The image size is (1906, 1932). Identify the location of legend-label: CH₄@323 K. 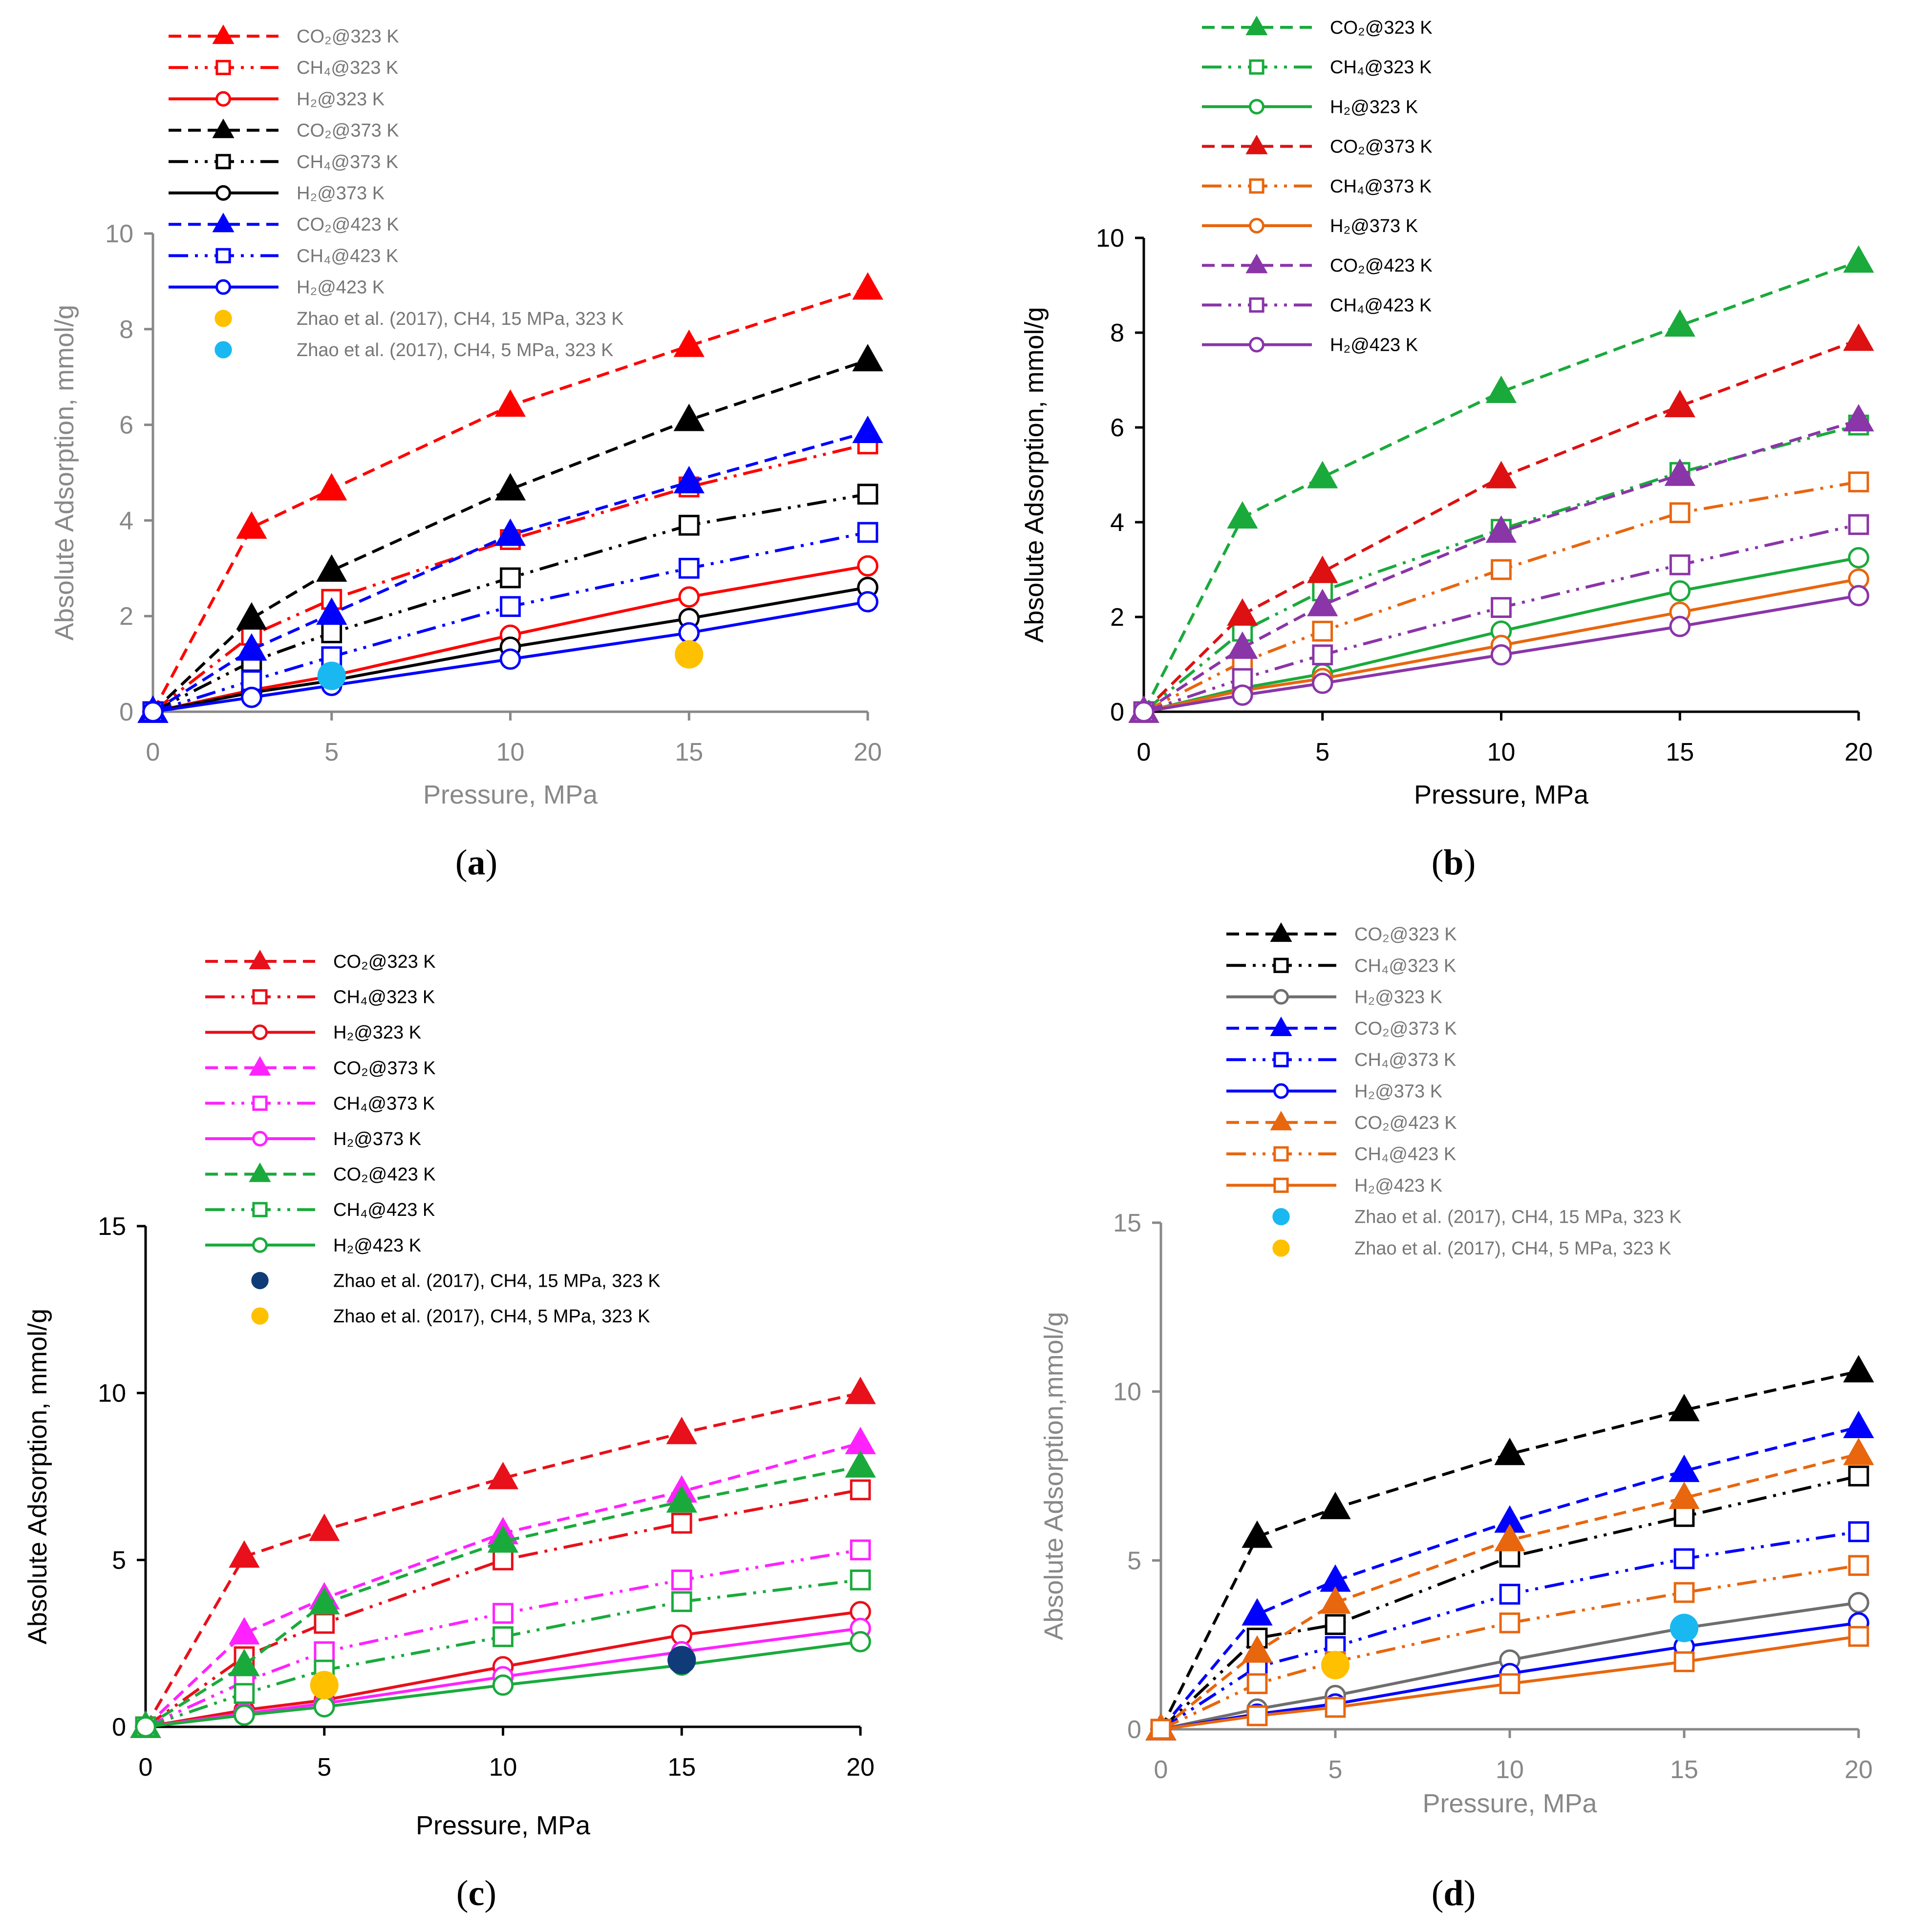
(1405, 965).